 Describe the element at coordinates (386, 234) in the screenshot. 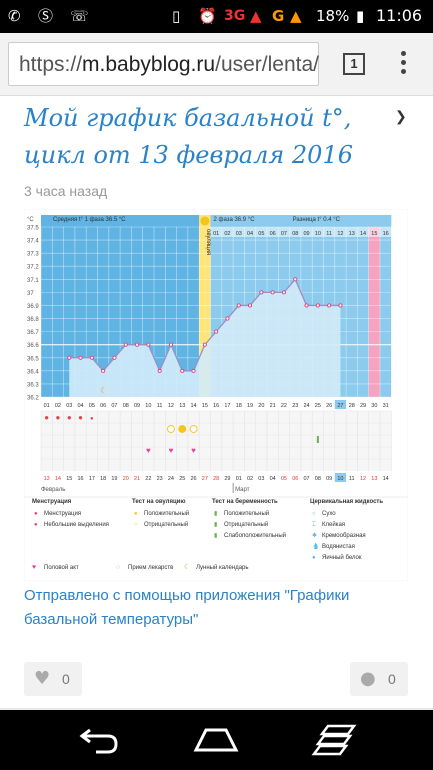

I see `phase2-day-label: 16` at that location.